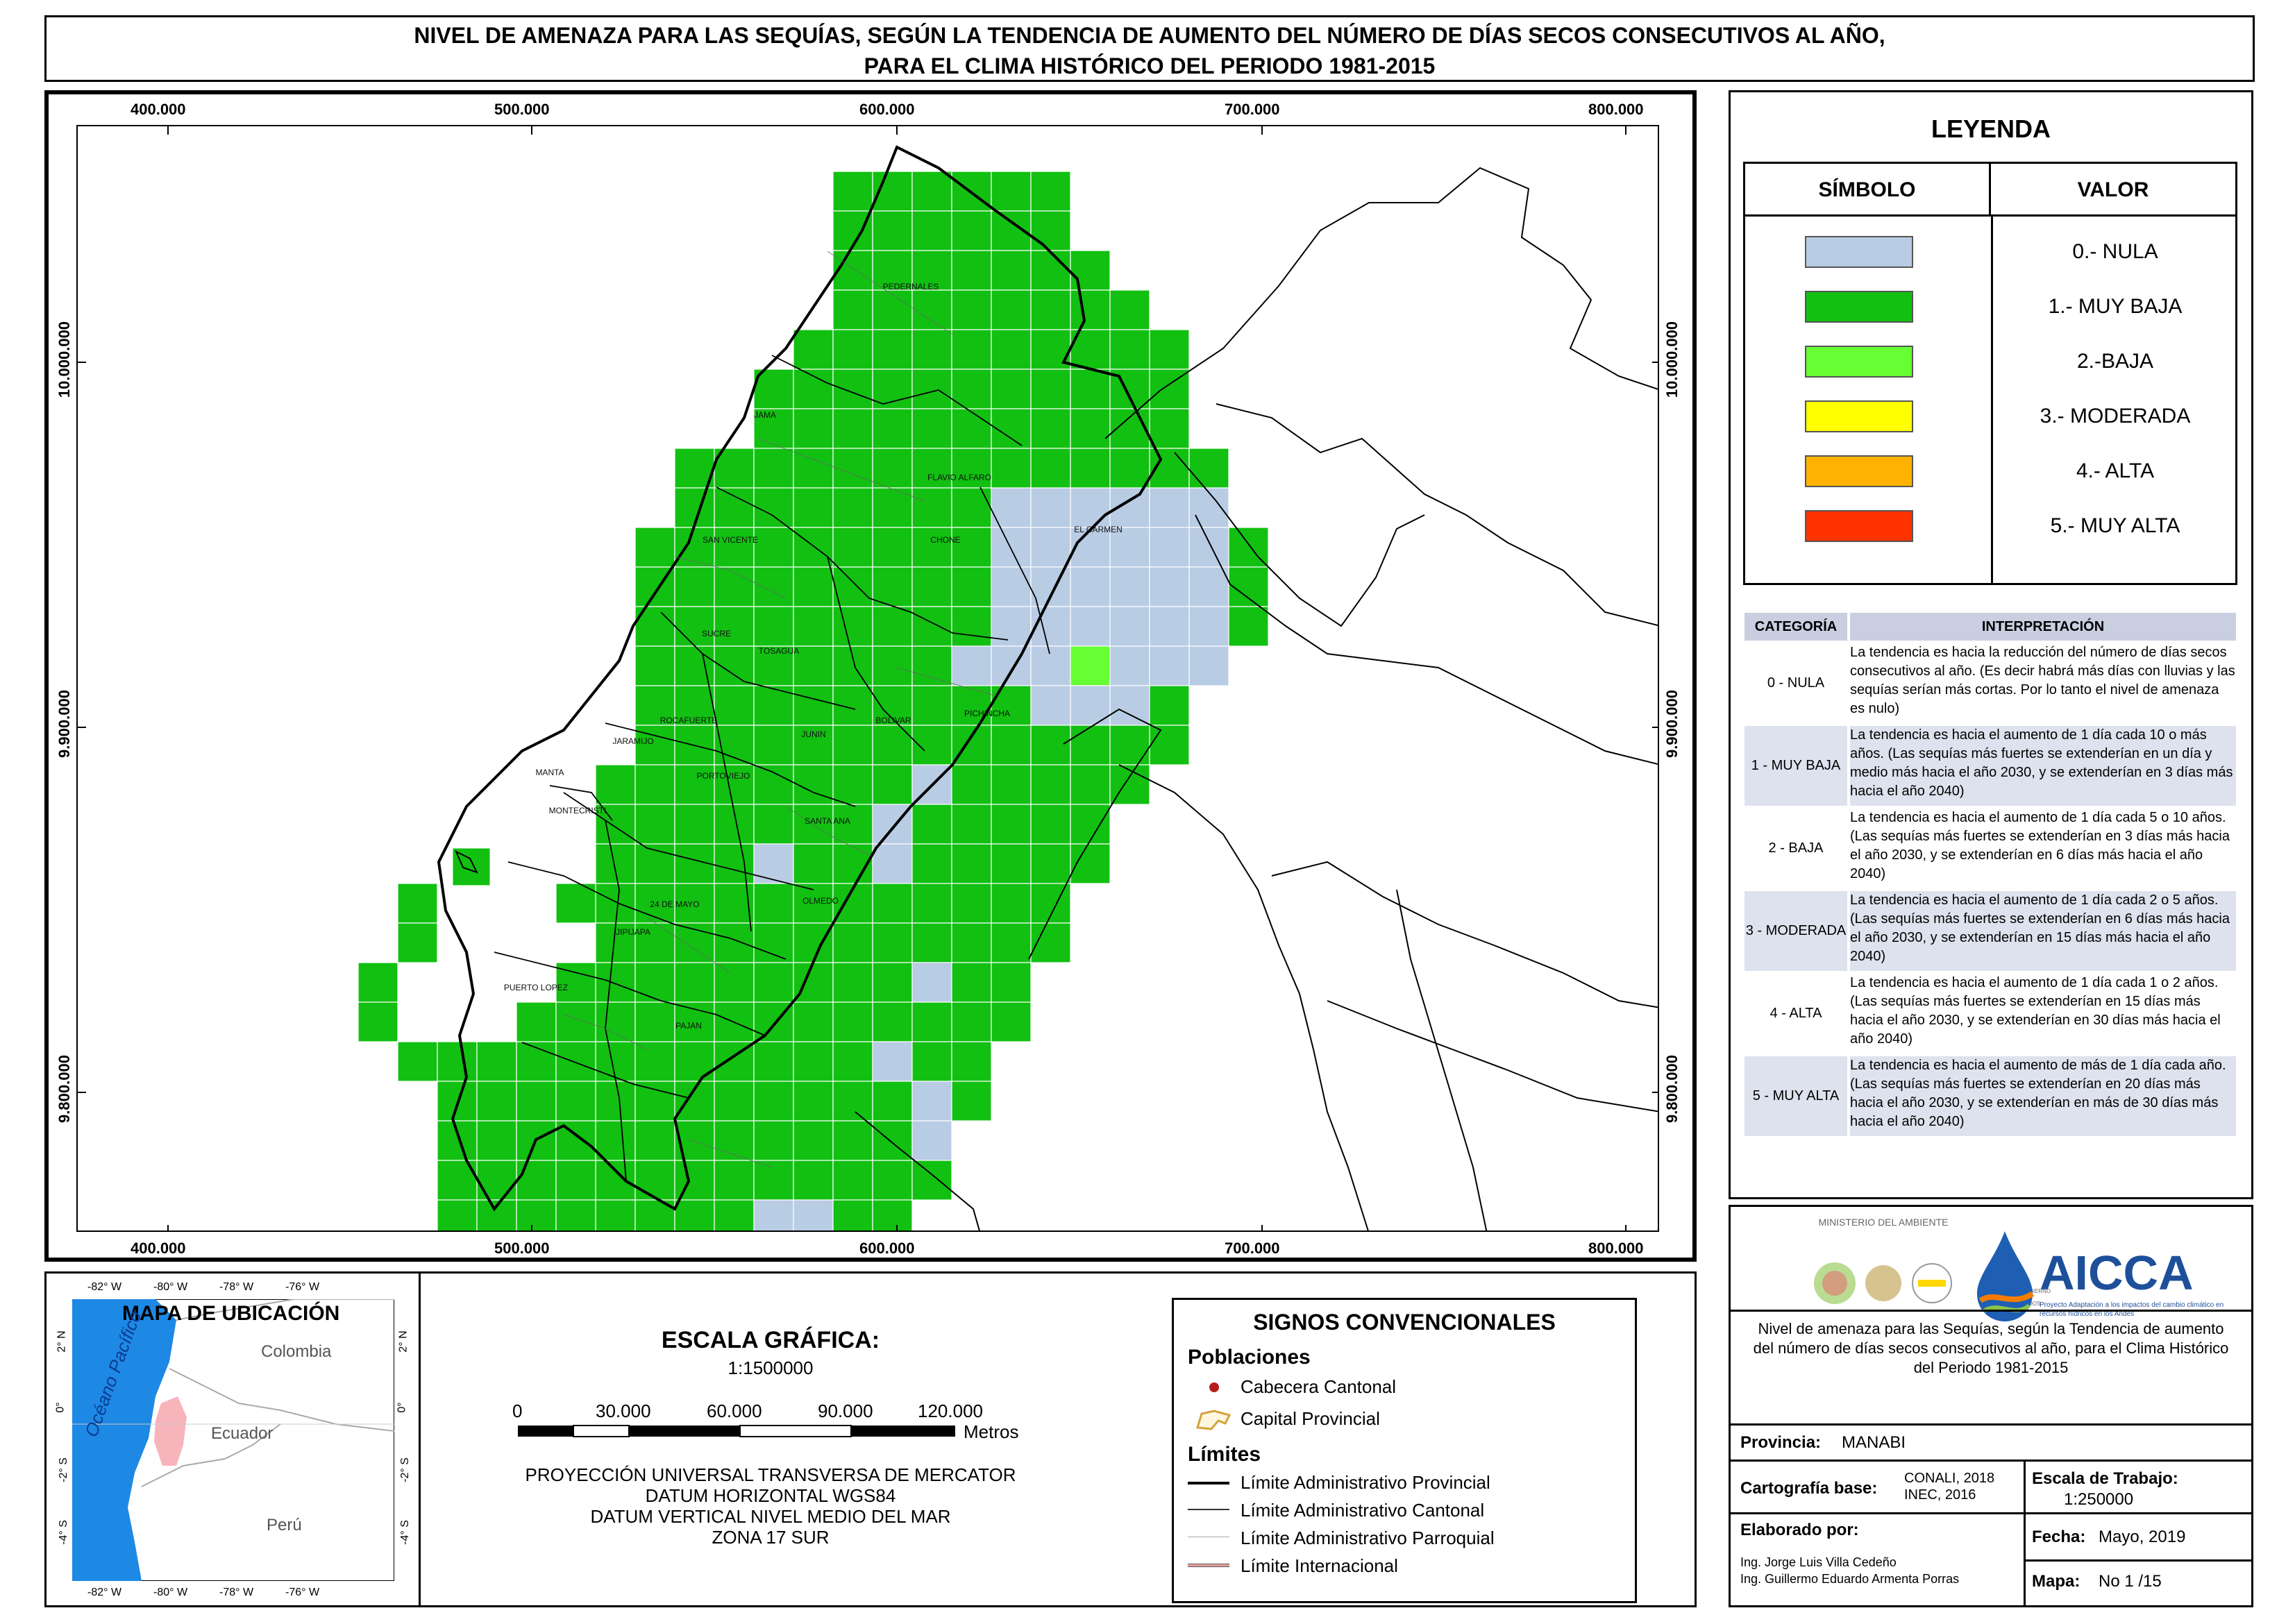  Describe the element at coordinates (63, 1532) in the screenshot. I see `inset-lat-left-3: -4° S` at that location.